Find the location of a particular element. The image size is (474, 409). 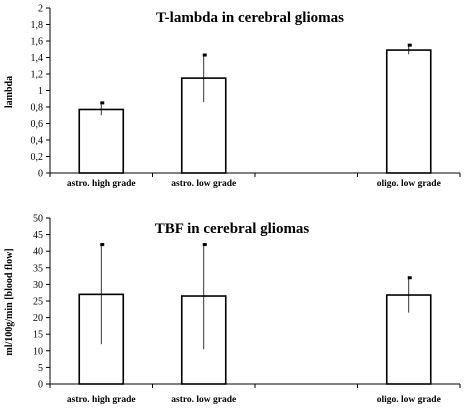

y-tick-label: 0,4 is located at coordinates (37, 141).